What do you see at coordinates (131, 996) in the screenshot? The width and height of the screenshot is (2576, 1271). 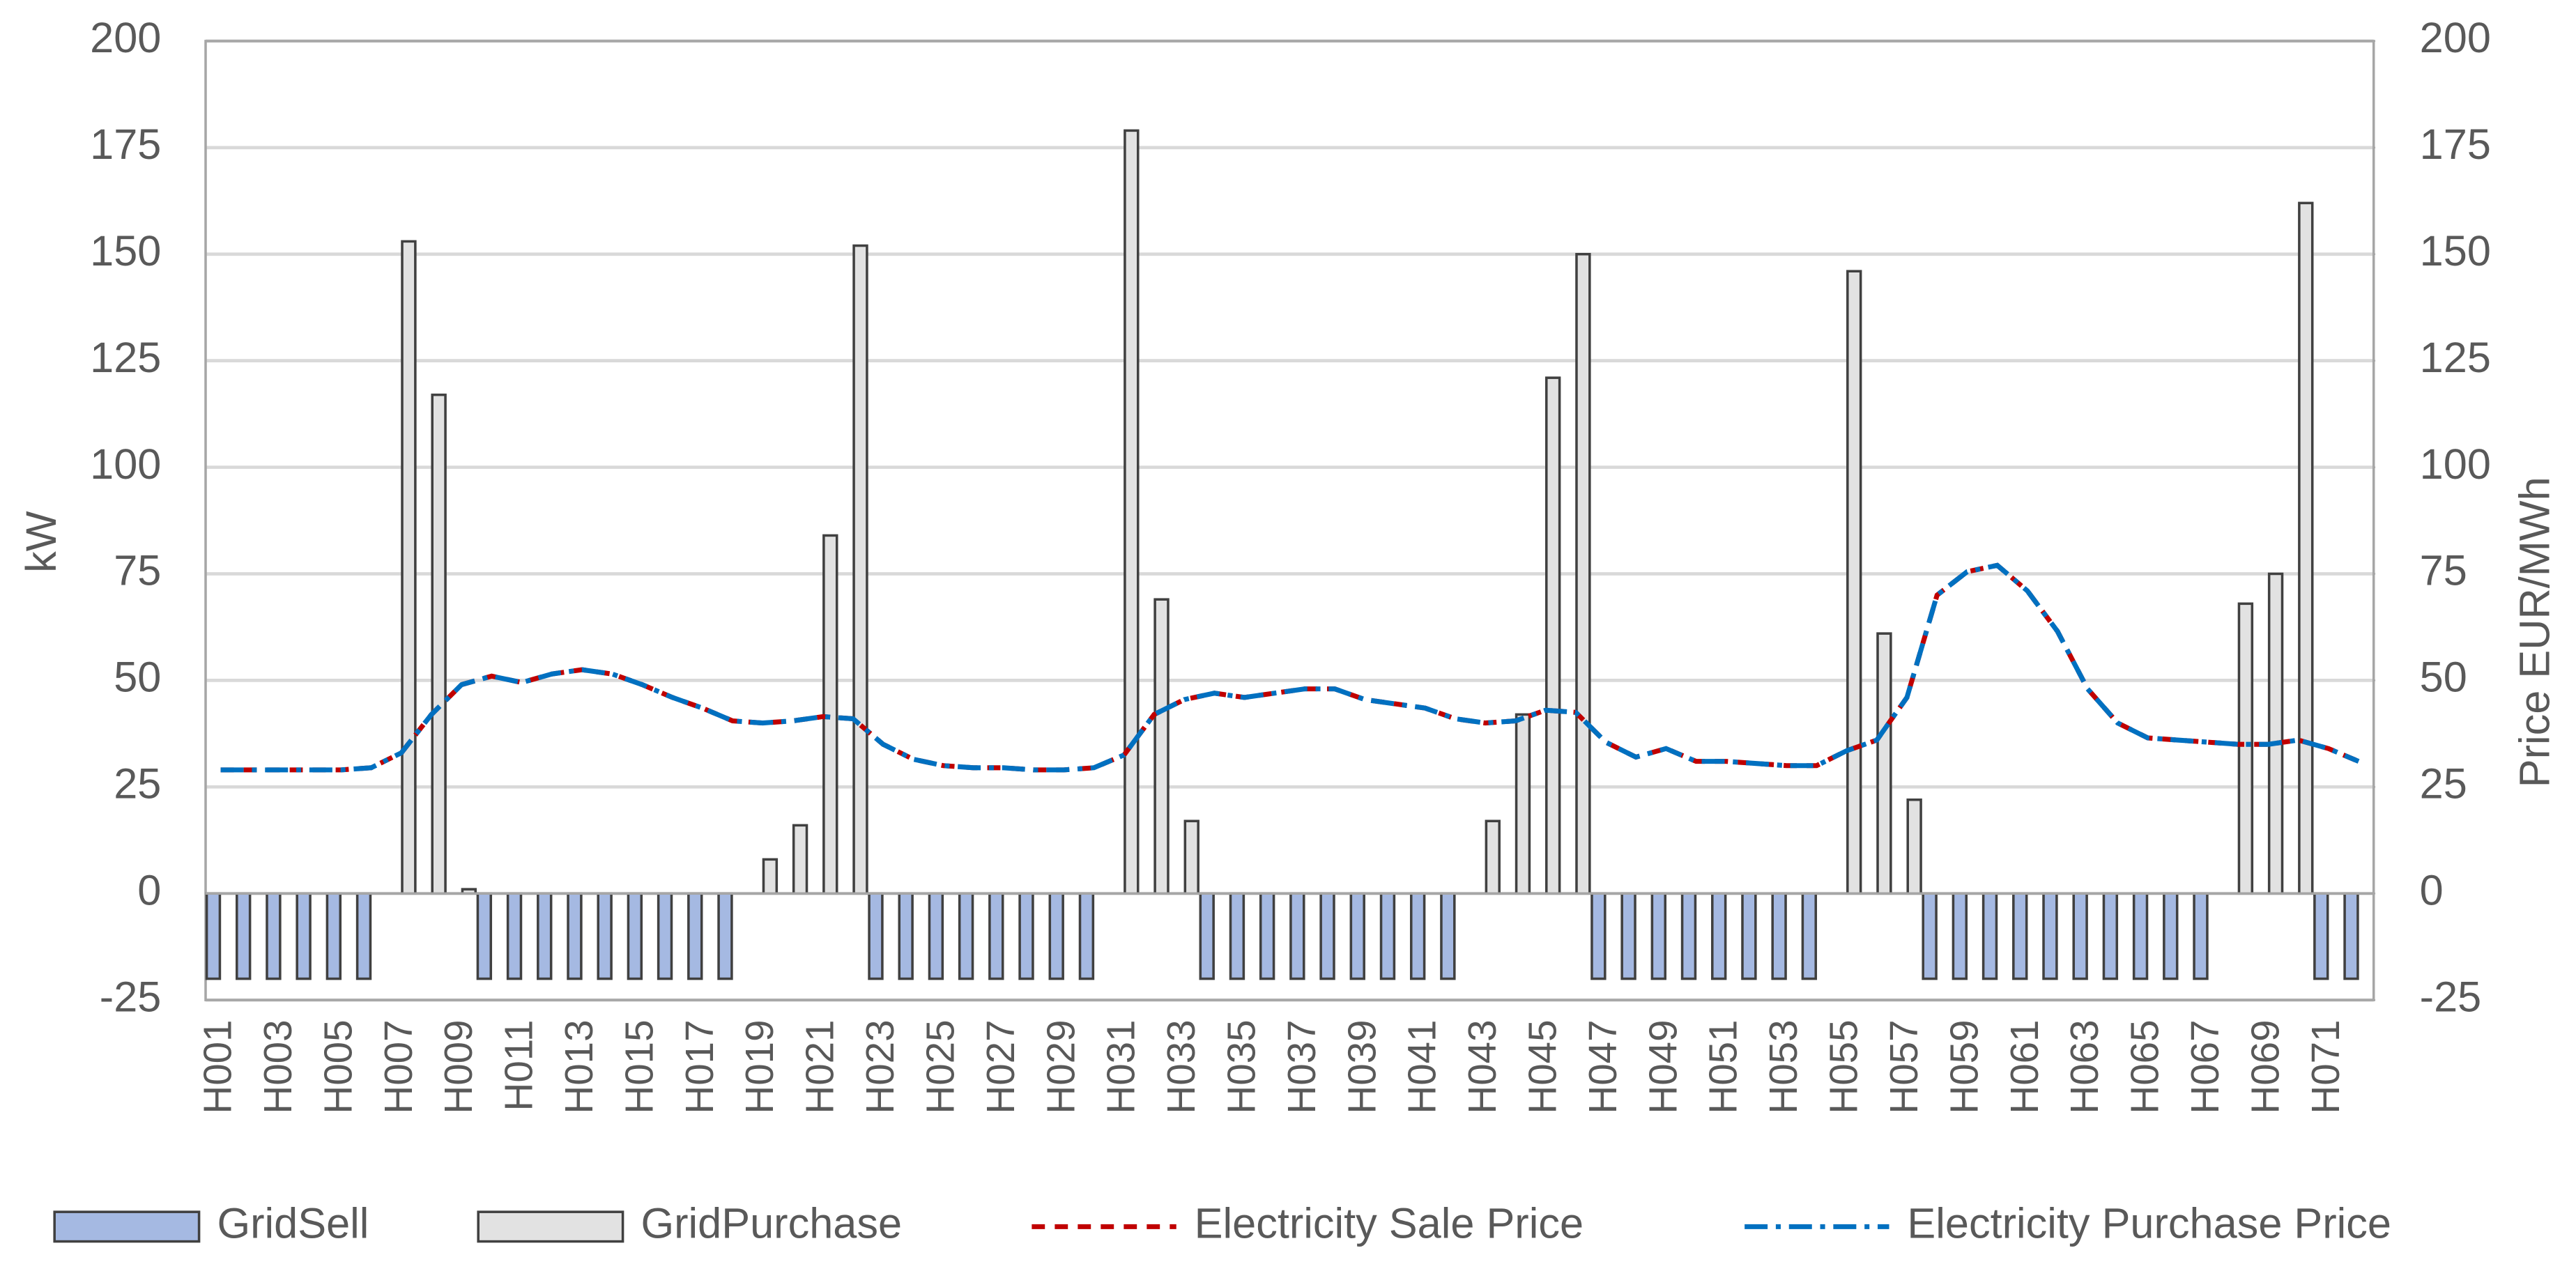 I see `y-tick-label: -25` at bounding box center [131, 996].